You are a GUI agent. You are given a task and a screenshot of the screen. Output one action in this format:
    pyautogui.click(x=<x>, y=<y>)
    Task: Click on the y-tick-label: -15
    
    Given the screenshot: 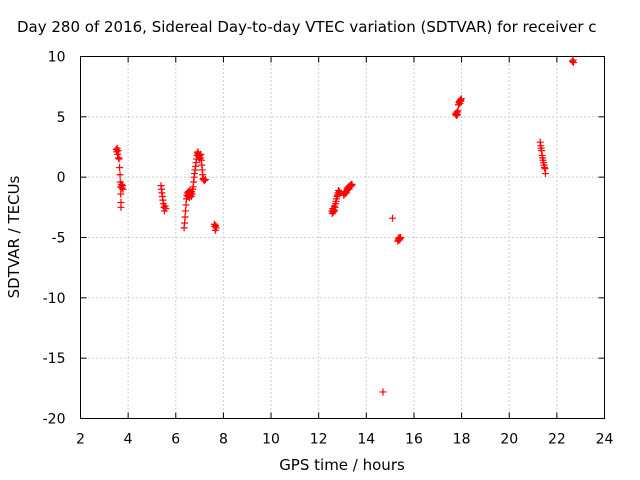 What is the action you would take?
    pyautogui.click(x=54, y=359)
    